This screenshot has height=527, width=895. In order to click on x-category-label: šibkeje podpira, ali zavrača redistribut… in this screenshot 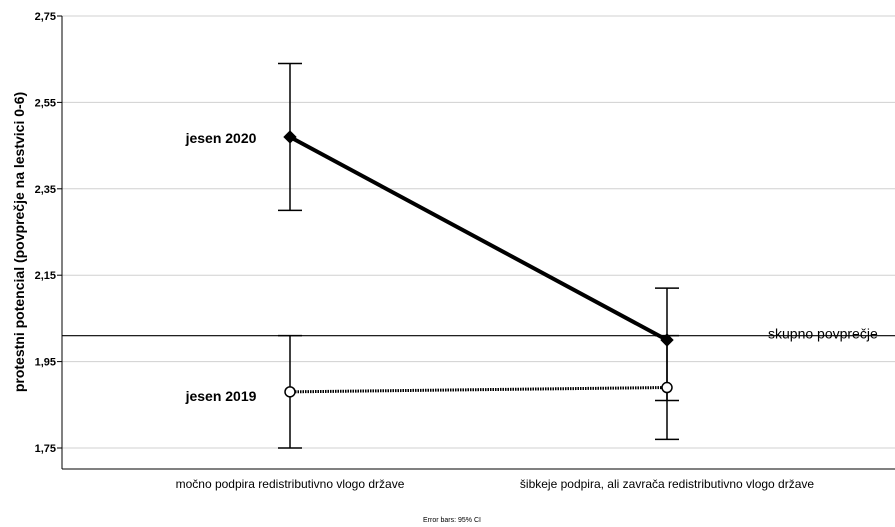, I will do `click(667, 484)`.